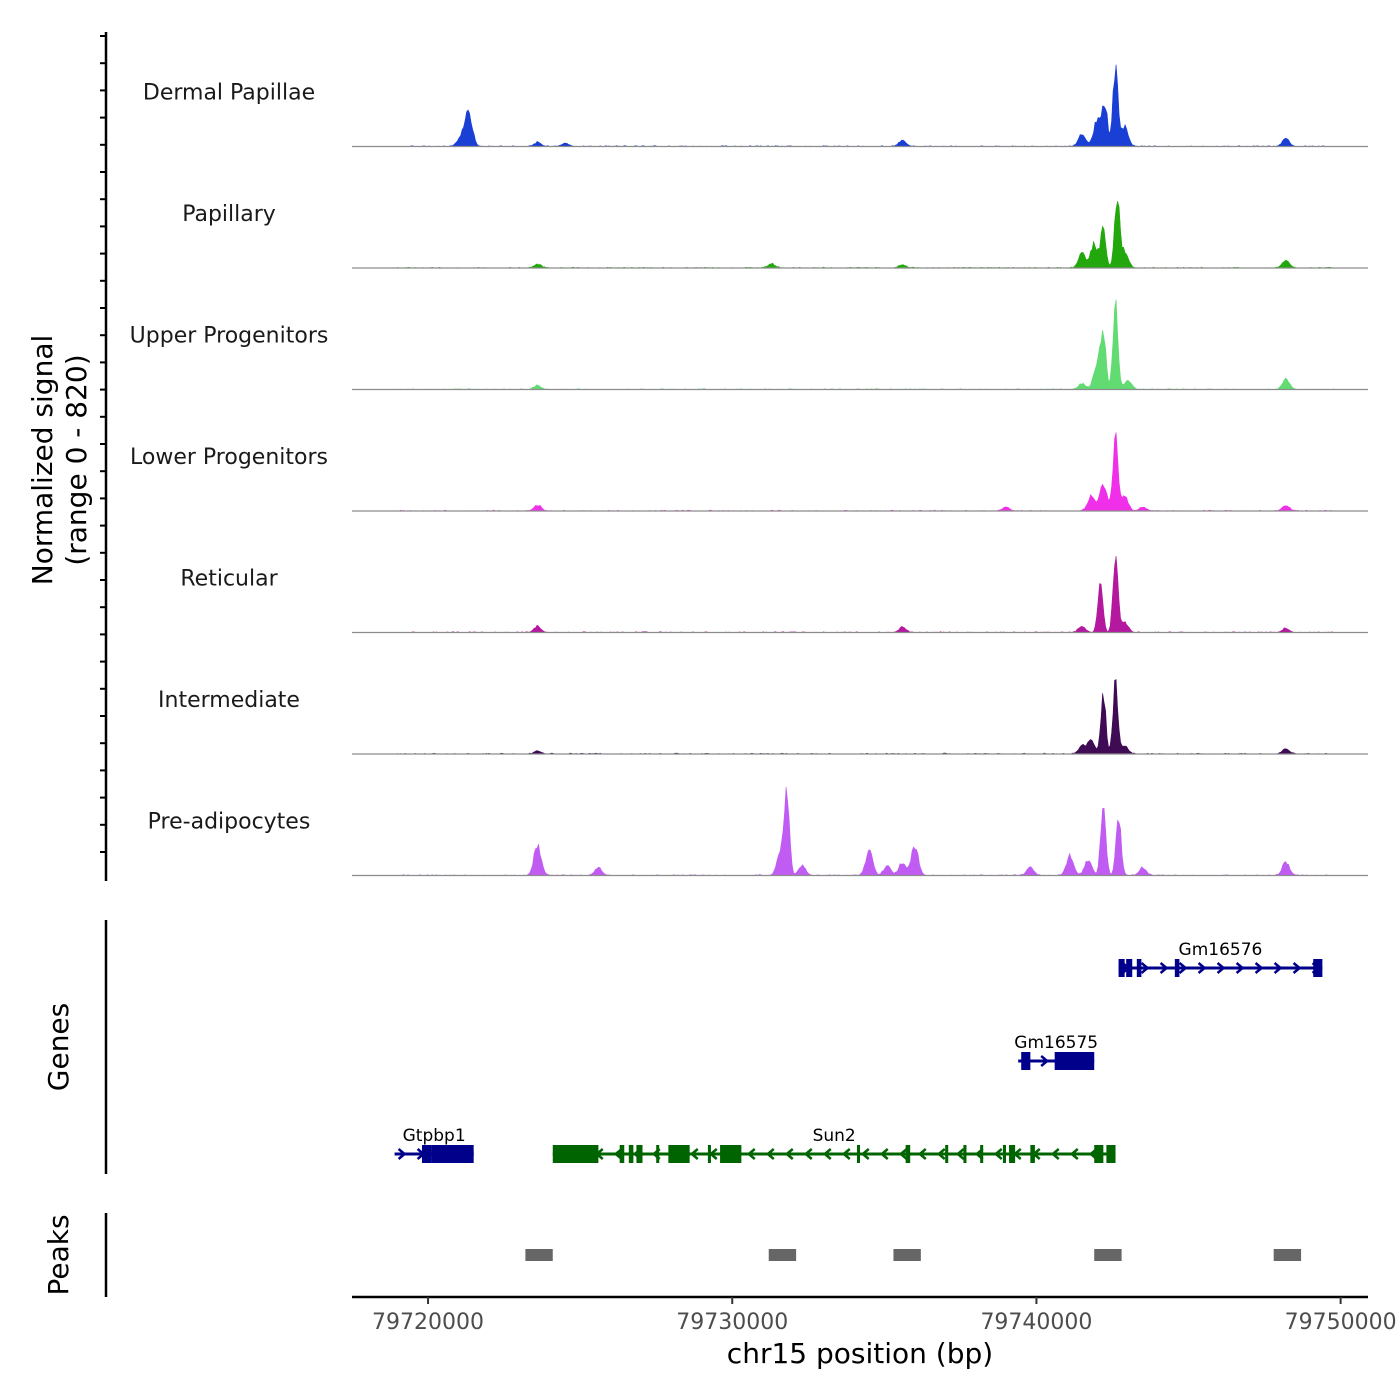  Describe the element at coordinates (834, 1136) in the screenshot. I see `gene-label: Sun2` at that location.